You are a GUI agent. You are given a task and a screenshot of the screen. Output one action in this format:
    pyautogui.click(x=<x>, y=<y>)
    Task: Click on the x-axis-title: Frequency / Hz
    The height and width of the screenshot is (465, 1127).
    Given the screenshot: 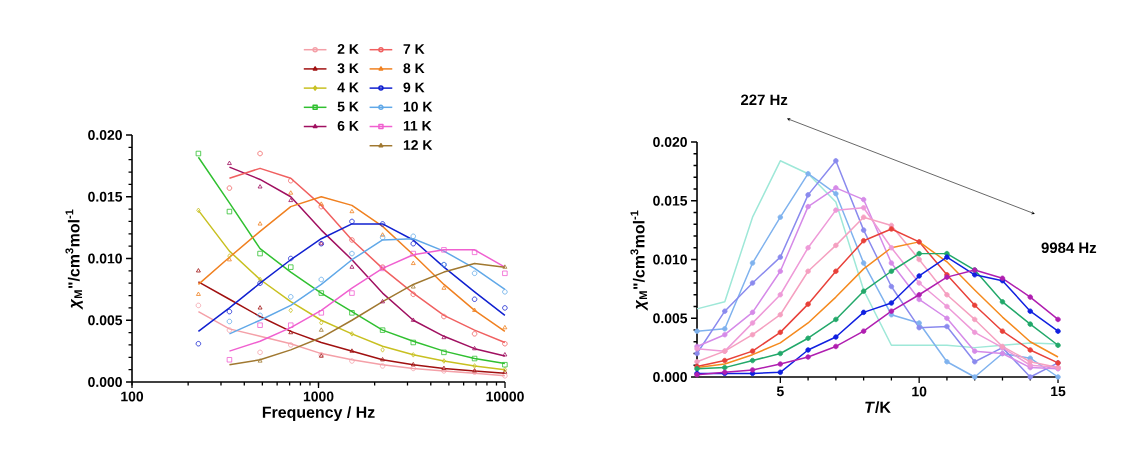 What is the action you would take?
    pyautogui.click(x=318, y=414)
    